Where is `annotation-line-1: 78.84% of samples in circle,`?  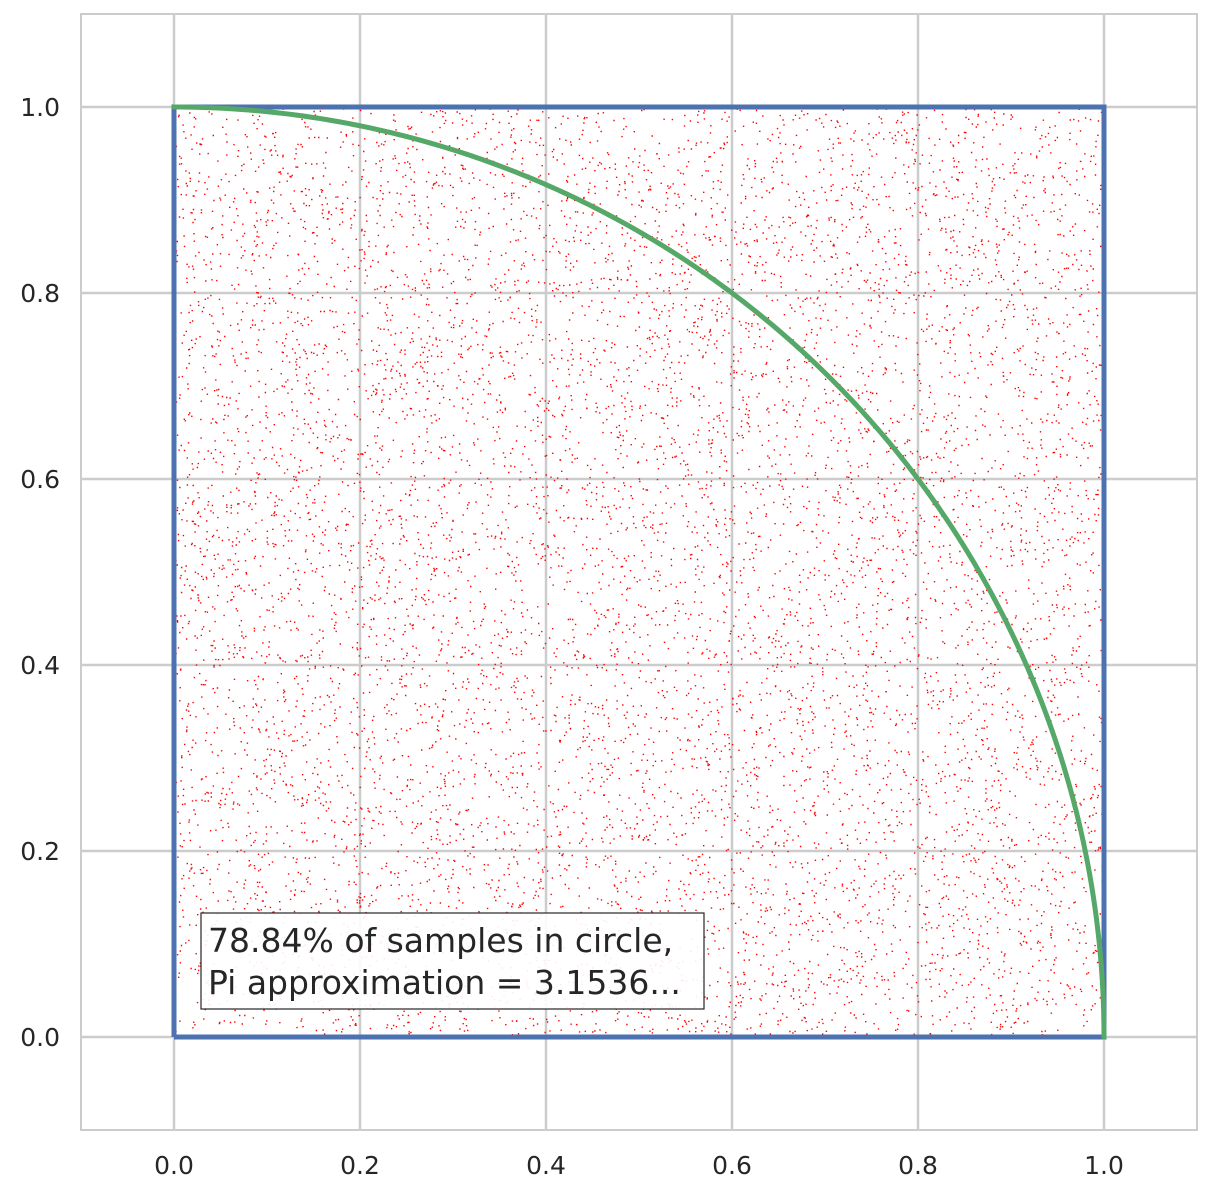
annotation-line-1: 78.84% of samples in circle, is located at coordinates (440, 940).